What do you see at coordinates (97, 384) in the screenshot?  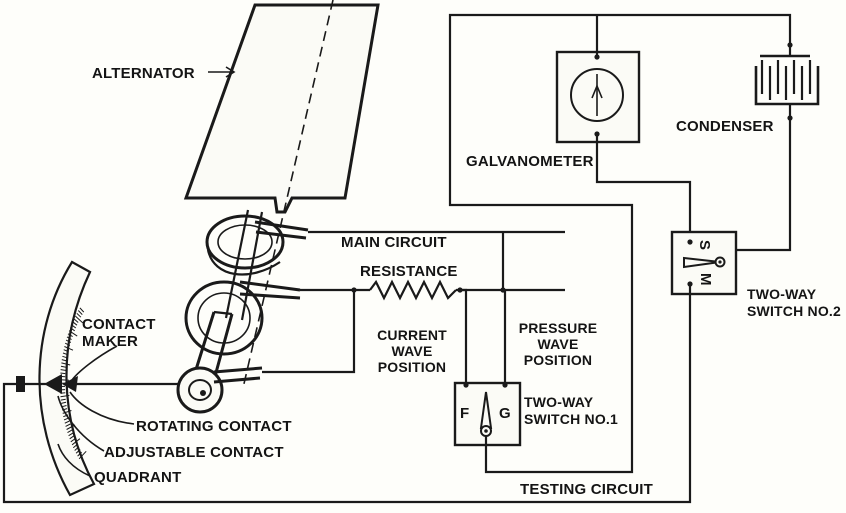 I see `contact-maker` at bounding box center [97, 384].